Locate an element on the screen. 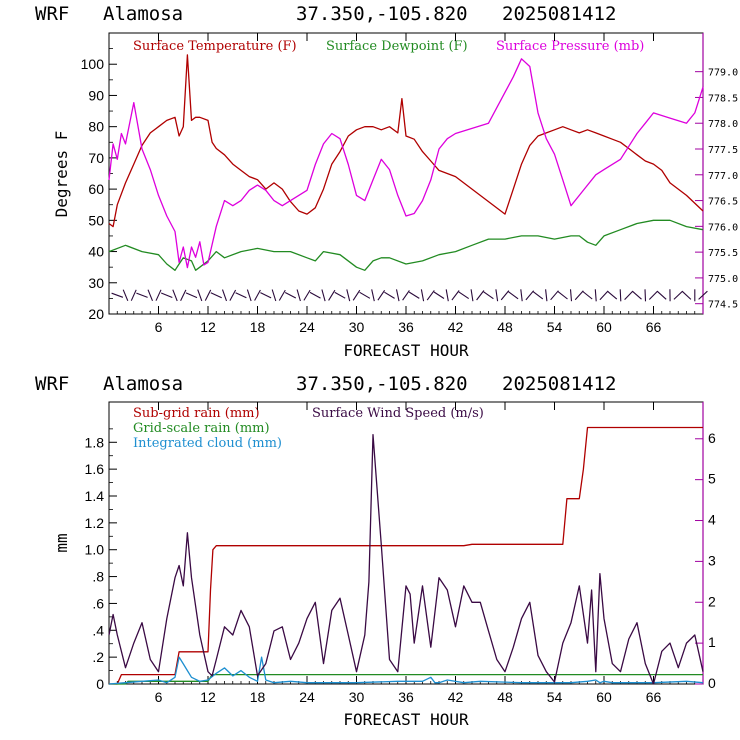 This screenshot has width=740, height=740. y2-tick-label: 3 is located at coordinates (712, 560).